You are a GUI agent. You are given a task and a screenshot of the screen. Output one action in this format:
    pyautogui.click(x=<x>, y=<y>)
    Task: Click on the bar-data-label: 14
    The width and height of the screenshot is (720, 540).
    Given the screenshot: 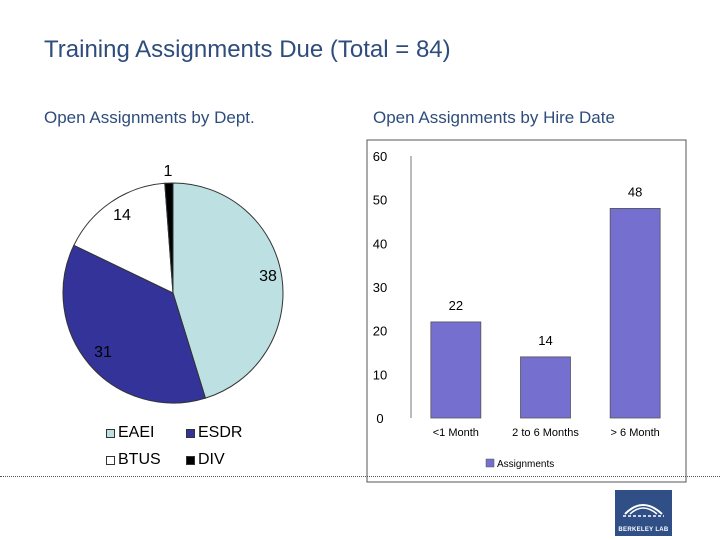 What is the action you would take?
    pyautogui.click(x=545, y=340)
    